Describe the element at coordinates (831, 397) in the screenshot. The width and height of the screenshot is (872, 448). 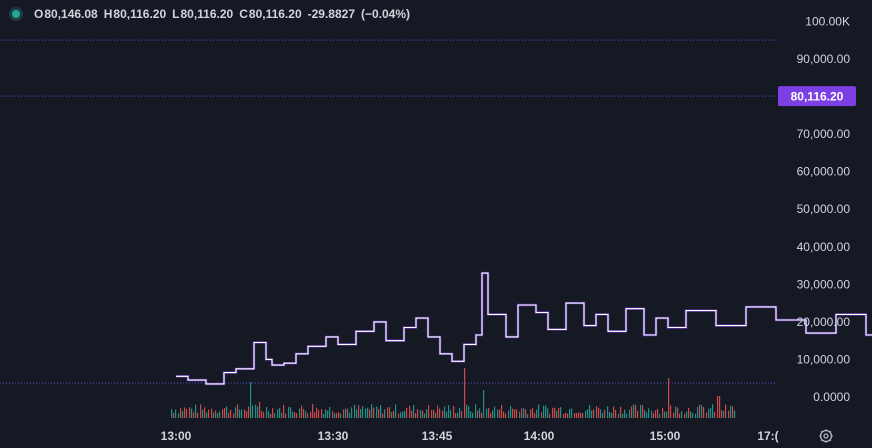
I see `y-tick-label: 0.0000` at that location.